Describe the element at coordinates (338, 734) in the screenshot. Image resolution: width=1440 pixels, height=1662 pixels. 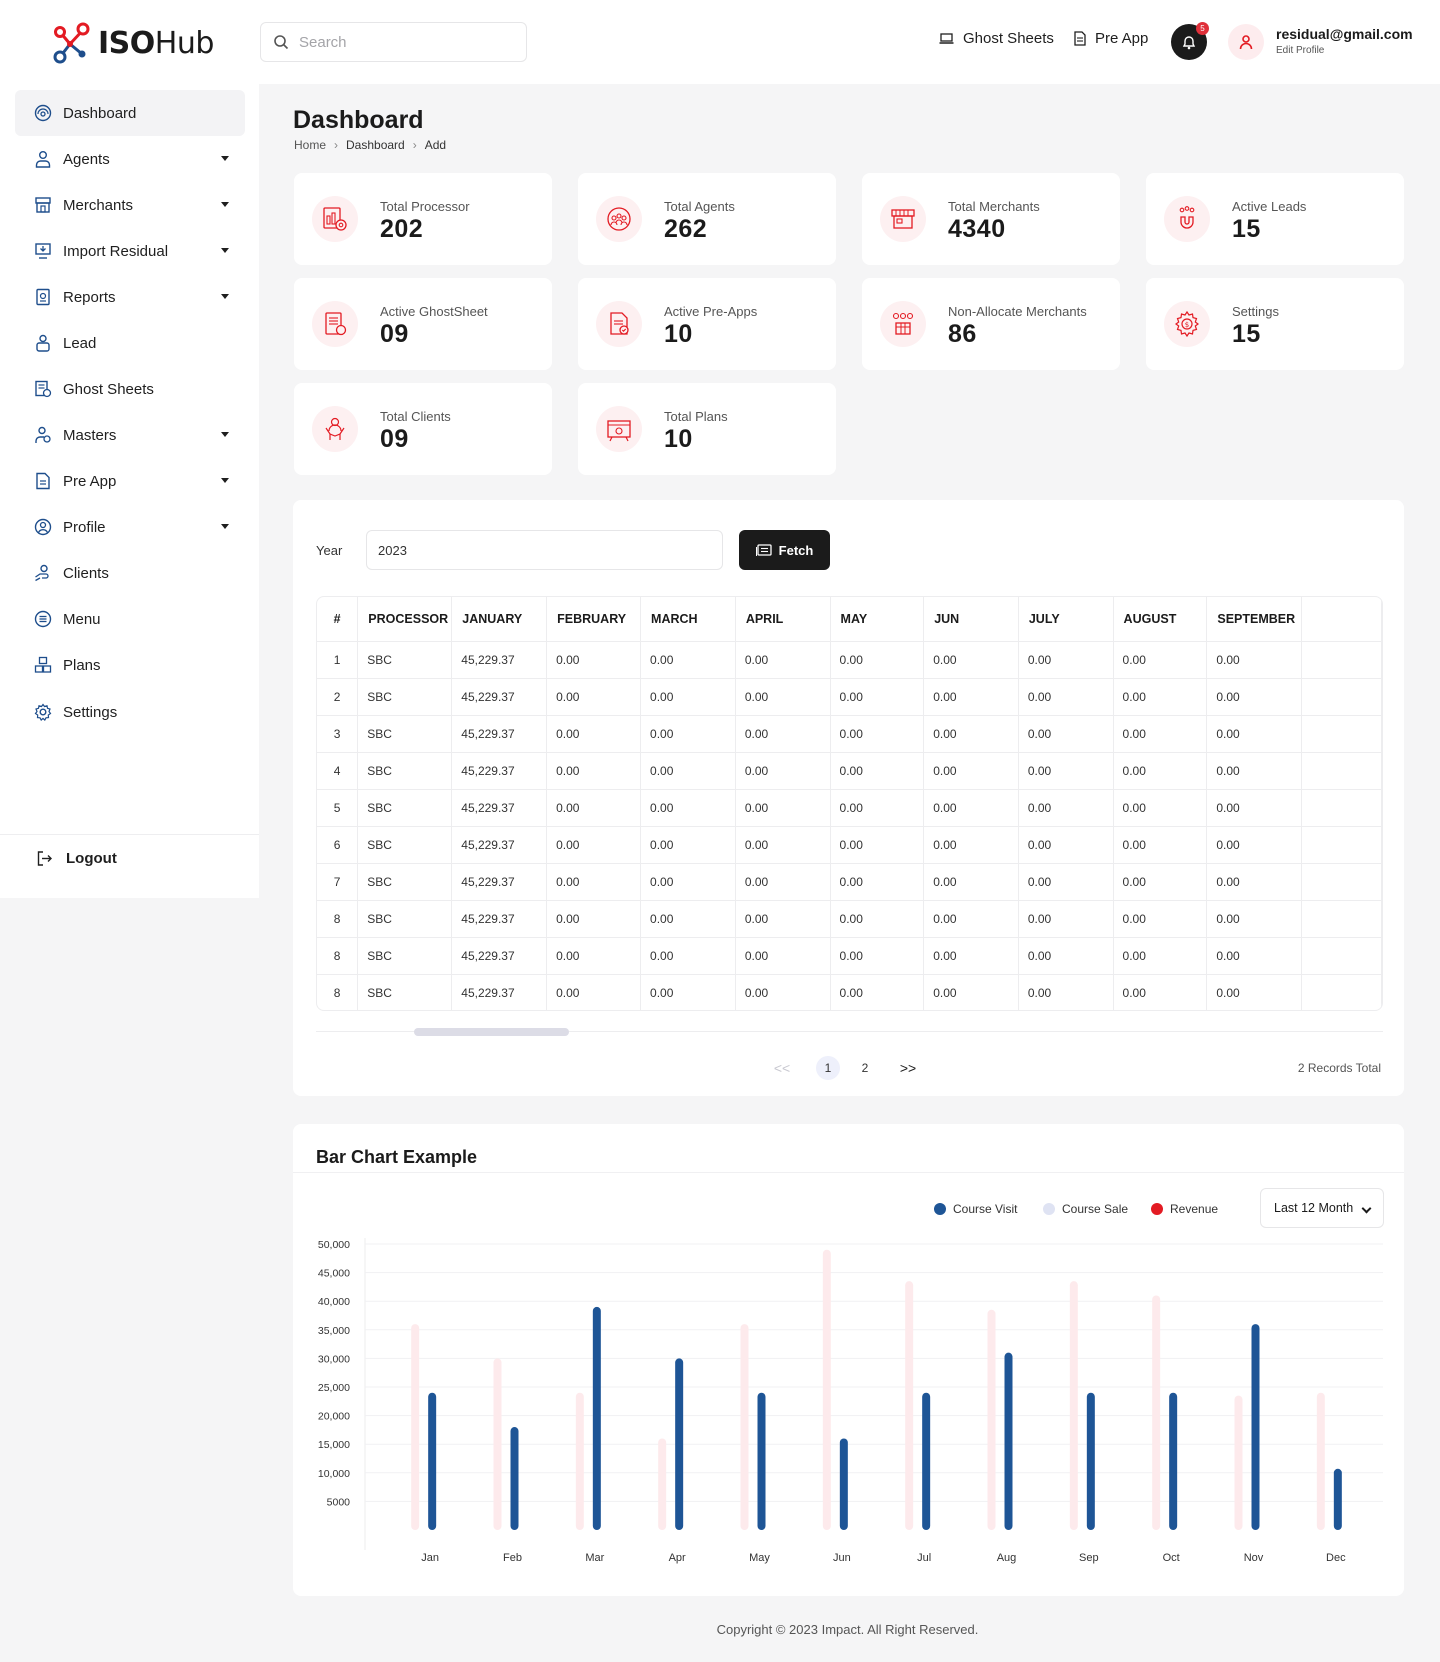
I see `row-index-cell: 3` at that location.